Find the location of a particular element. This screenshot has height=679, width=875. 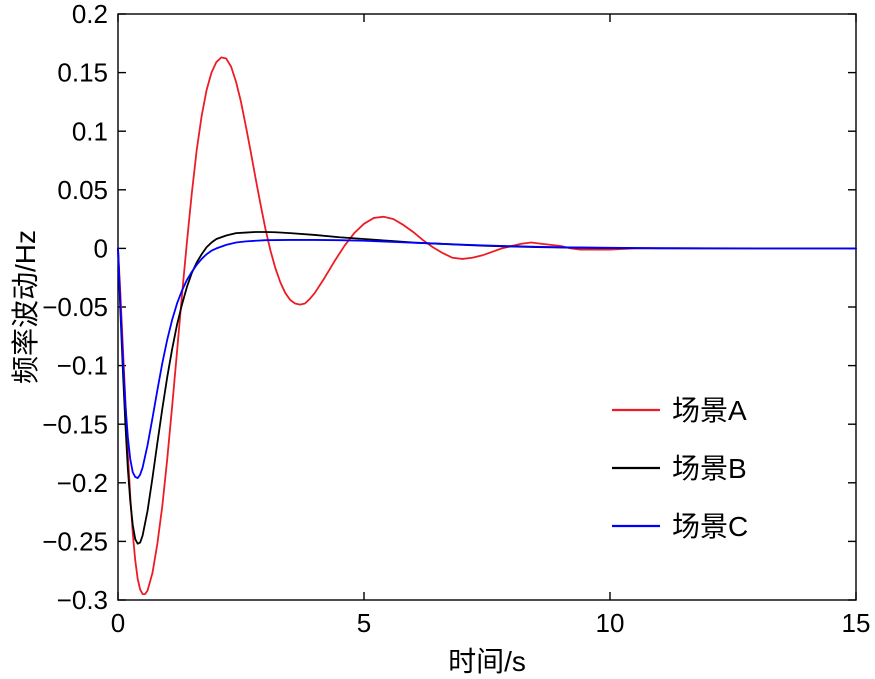

legend-entry: 场景A is located at coordinates (679, 410).